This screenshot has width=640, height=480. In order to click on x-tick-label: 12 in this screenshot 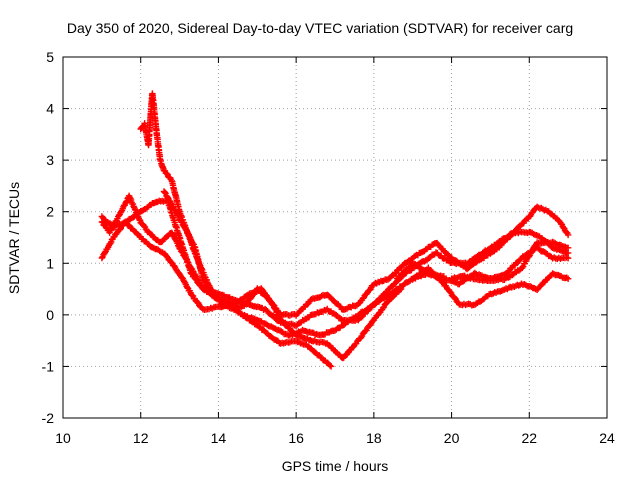, I will do `click(141, 438)`.